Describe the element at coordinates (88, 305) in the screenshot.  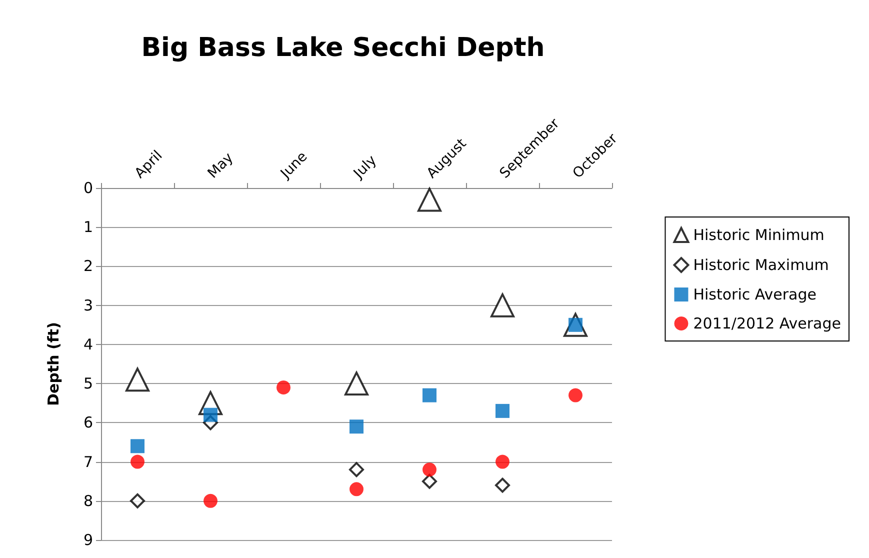
I see `y-tick-label: 3` at that location.